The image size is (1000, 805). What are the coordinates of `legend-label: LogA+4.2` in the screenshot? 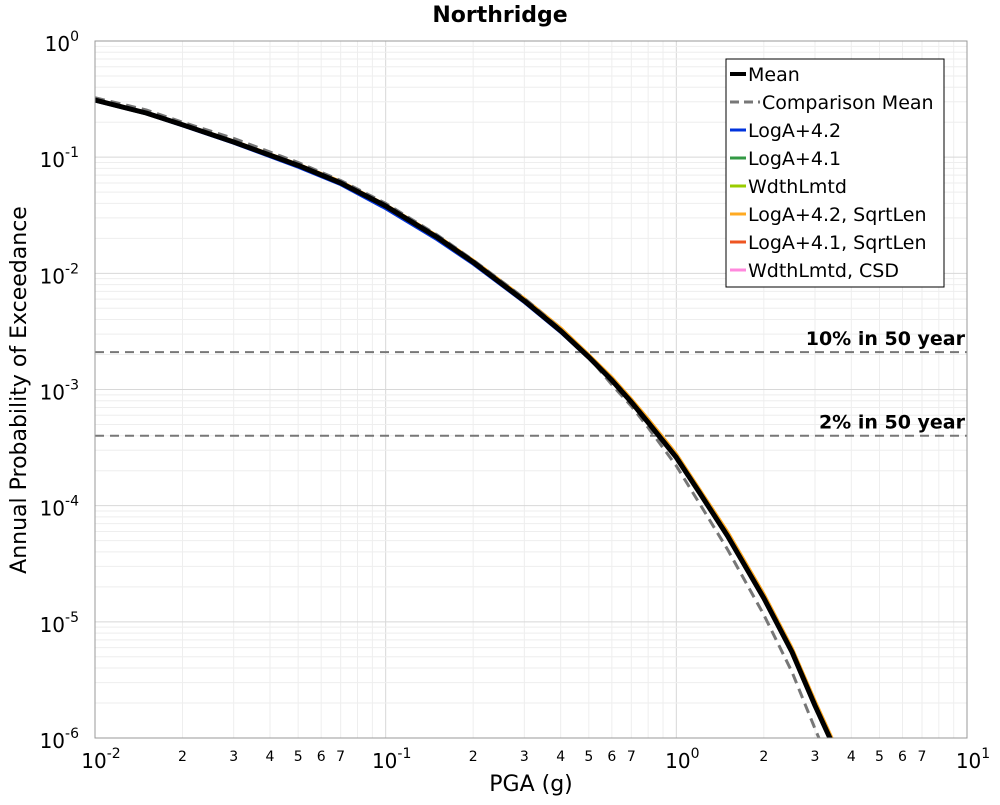 It's located at (794, 131).